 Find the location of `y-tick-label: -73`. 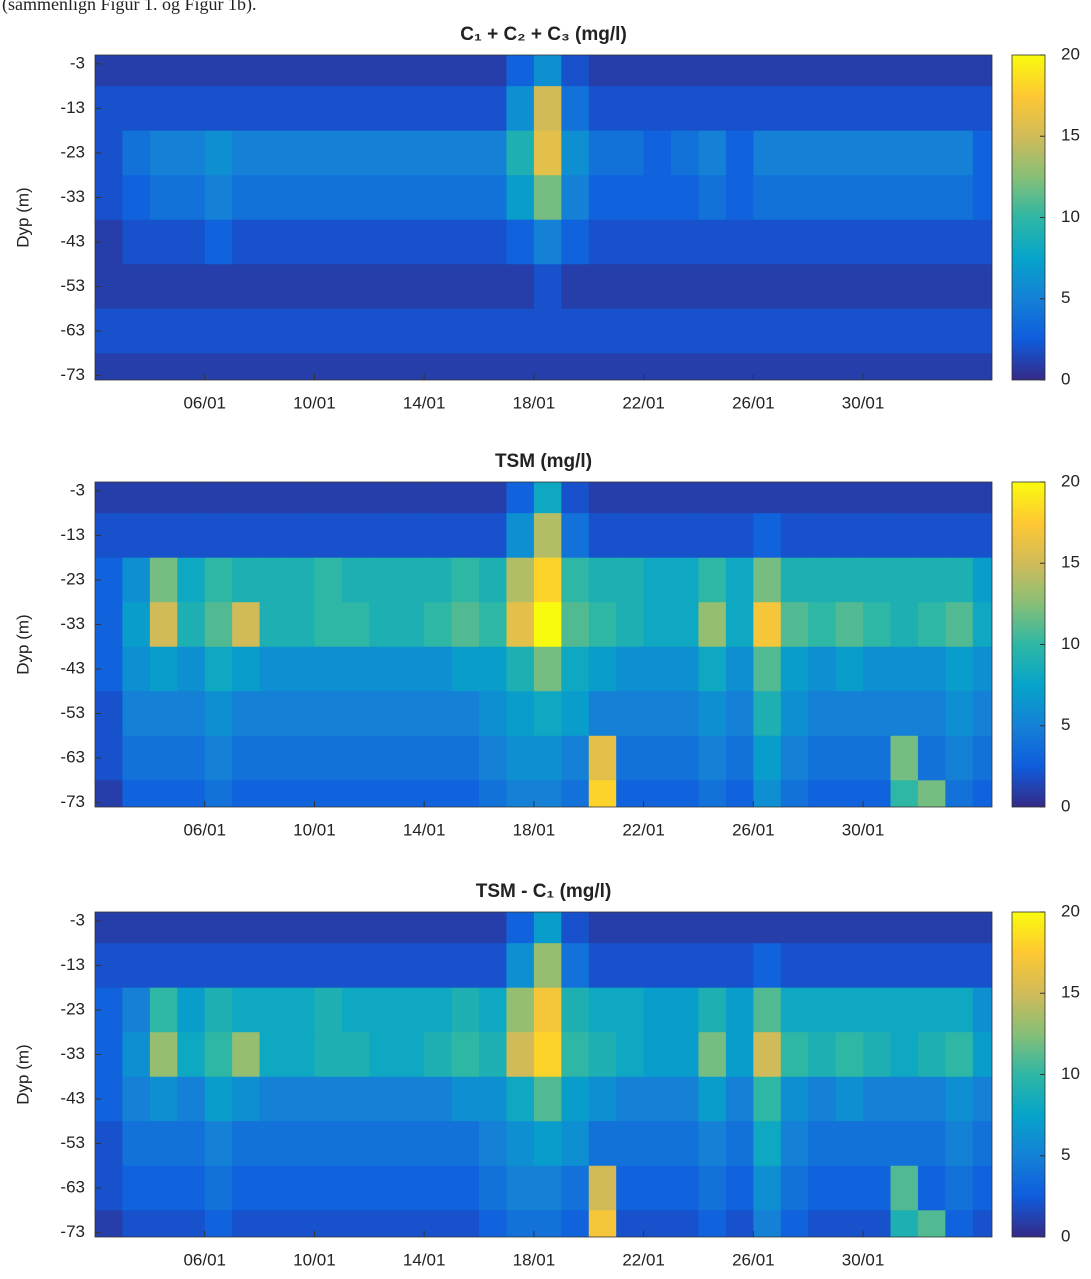

y-tick-label: -73 is located at coordinates (72, 374).